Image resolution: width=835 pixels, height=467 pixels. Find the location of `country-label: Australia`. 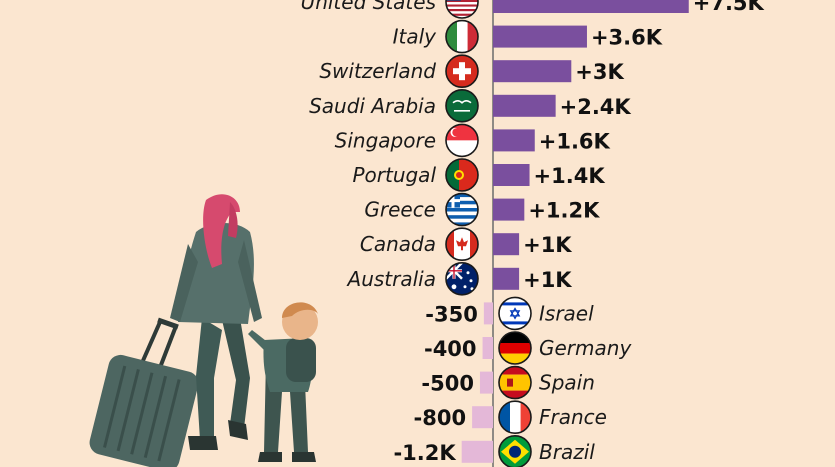

country-label: Australia is located at coordinates (391, 279).